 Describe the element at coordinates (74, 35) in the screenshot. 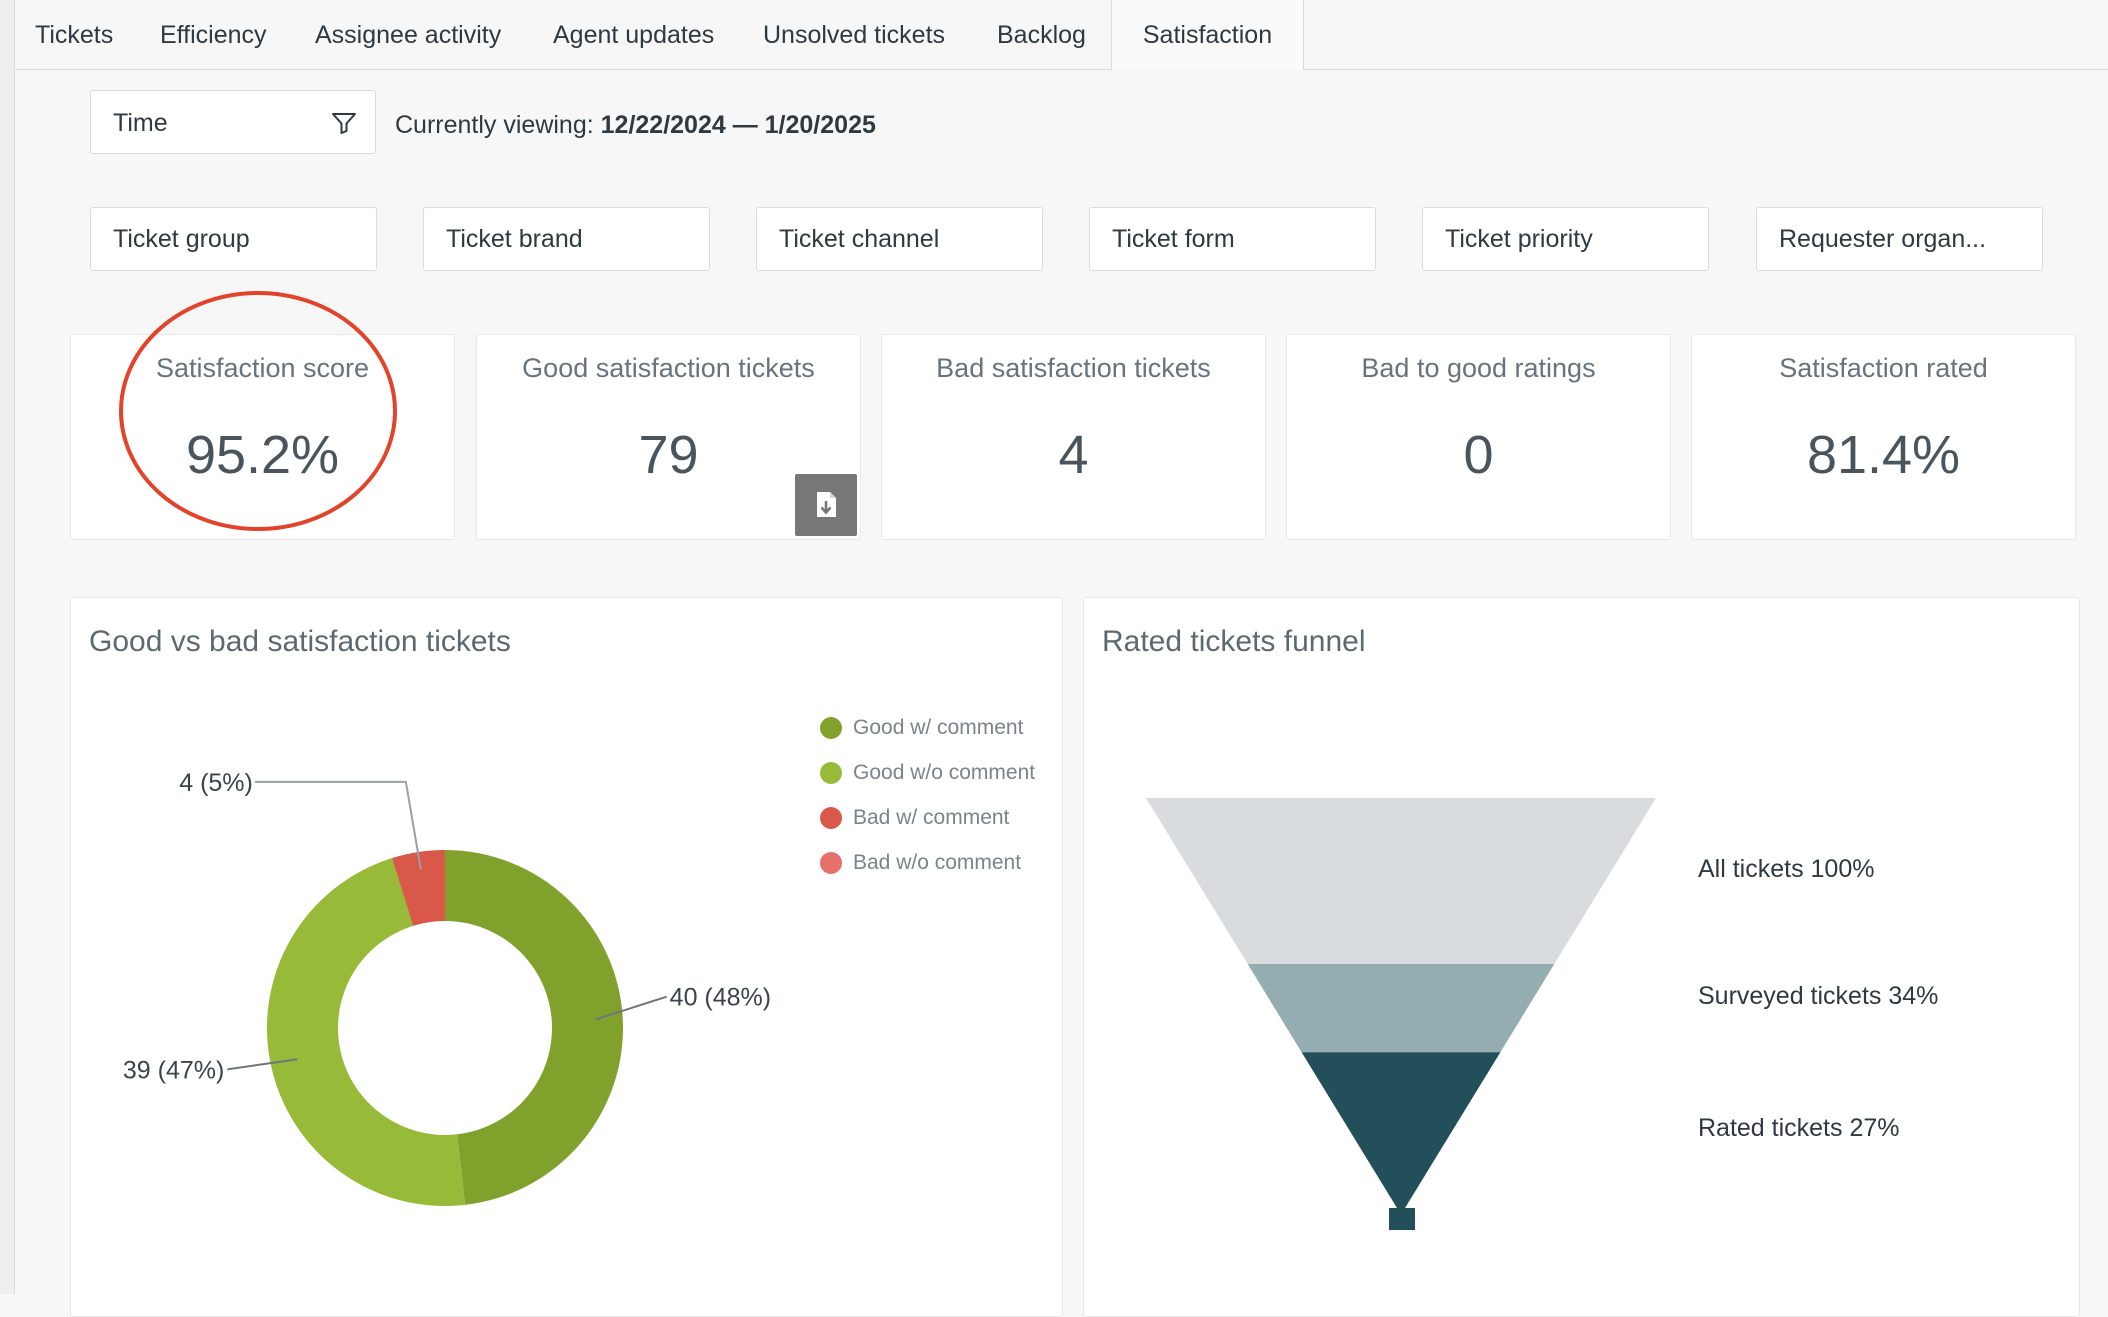

I see `tab-tickets: Tickets` at that location.